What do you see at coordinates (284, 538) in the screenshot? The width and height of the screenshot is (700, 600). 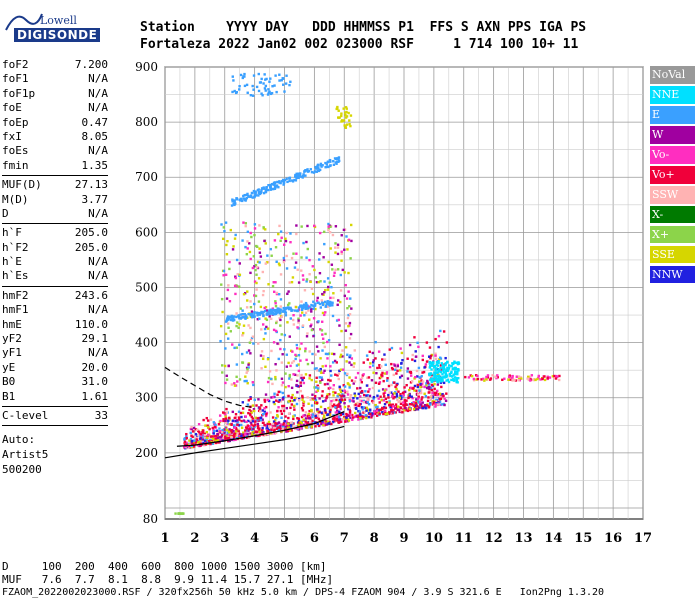 I see `x-tick-label: 5` at bounding box center [284, 538].